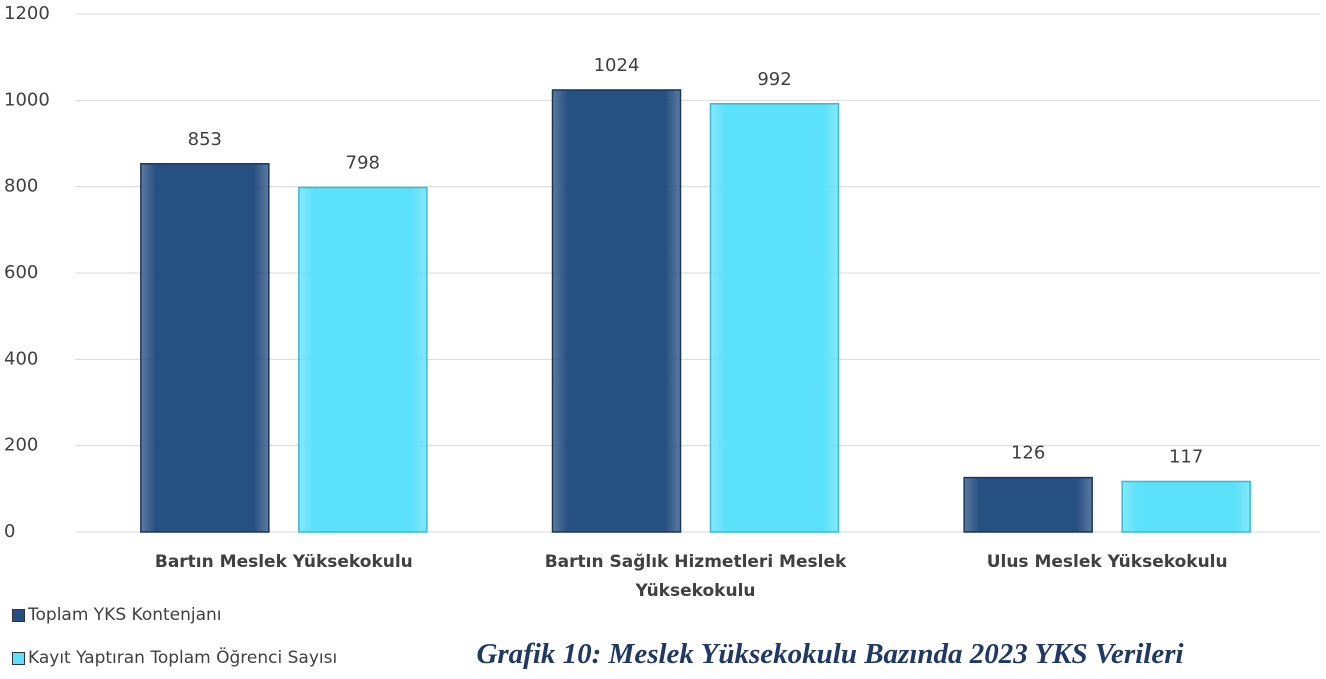  What do you see at coordinates (27, 13) in the screenshot?
I see `y-tick-label: 1200` at bounding box center [27, 13].